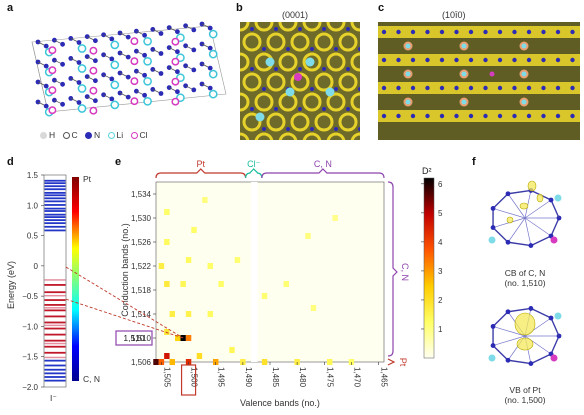  I want to click on panel-a-legend: H C N Li Cl, so click(96, 135).